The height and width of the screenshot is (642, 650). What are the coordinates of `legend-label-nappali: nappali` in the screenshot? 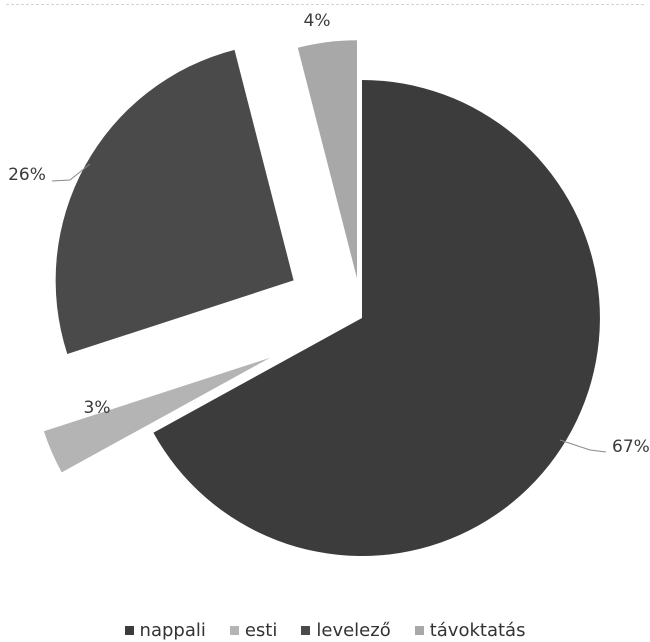 It's located at (172, 630).